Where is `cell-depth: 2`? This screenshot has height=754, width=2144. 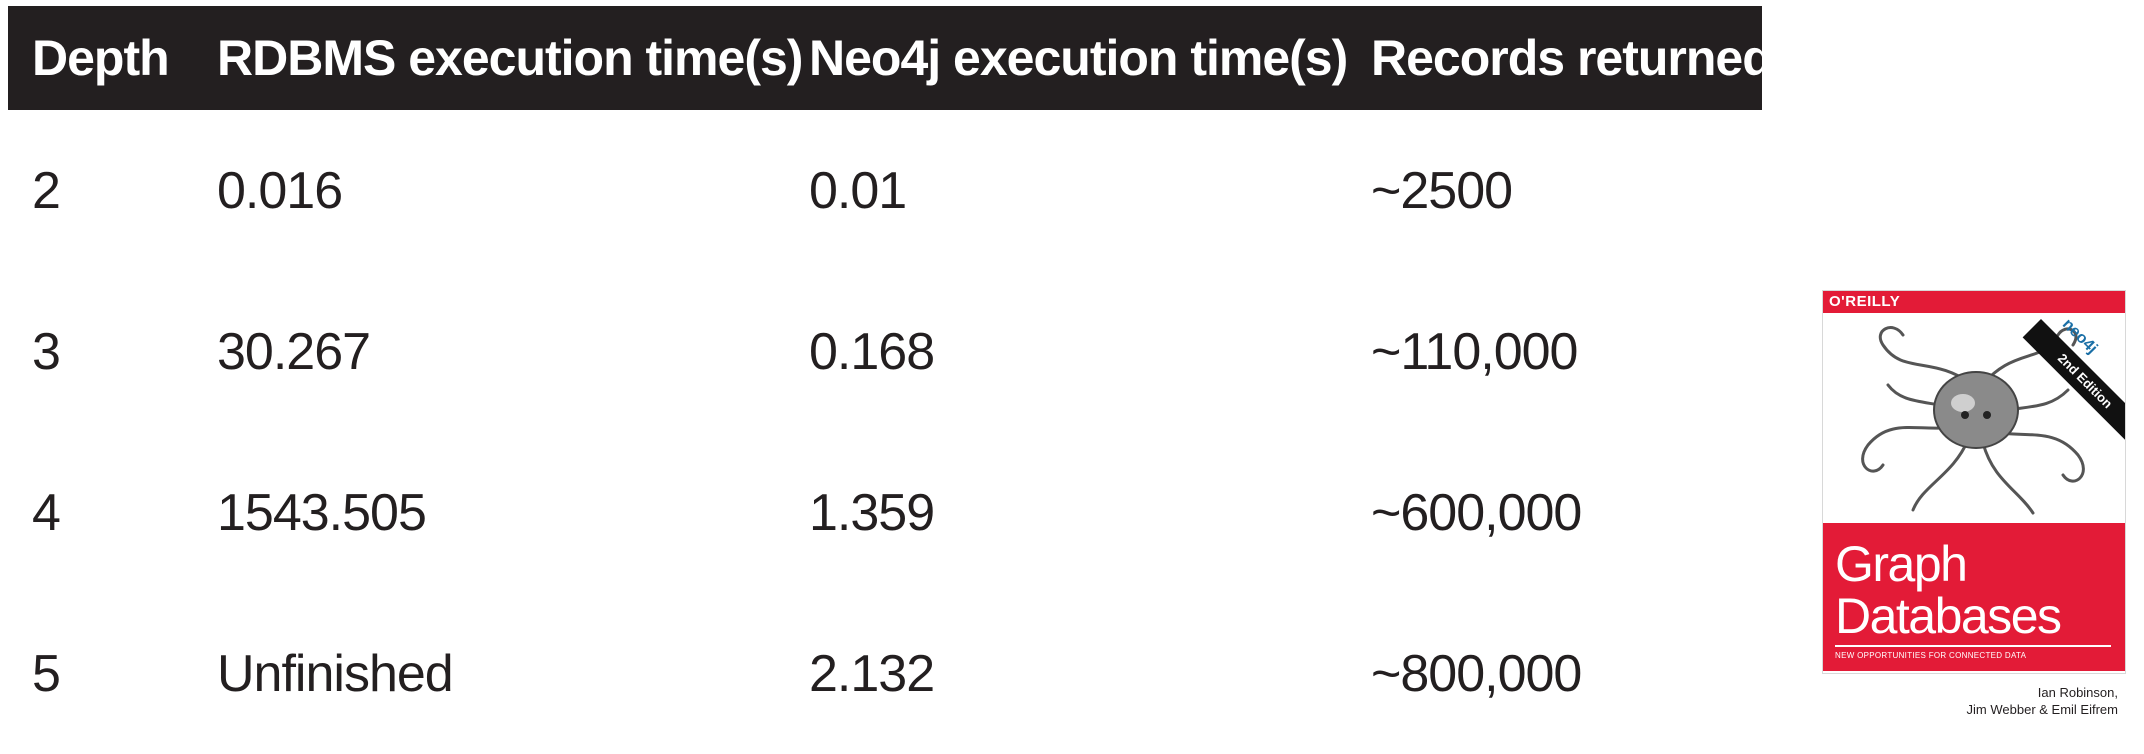 cell-depth: 2 is located at coordinates (46, 190).